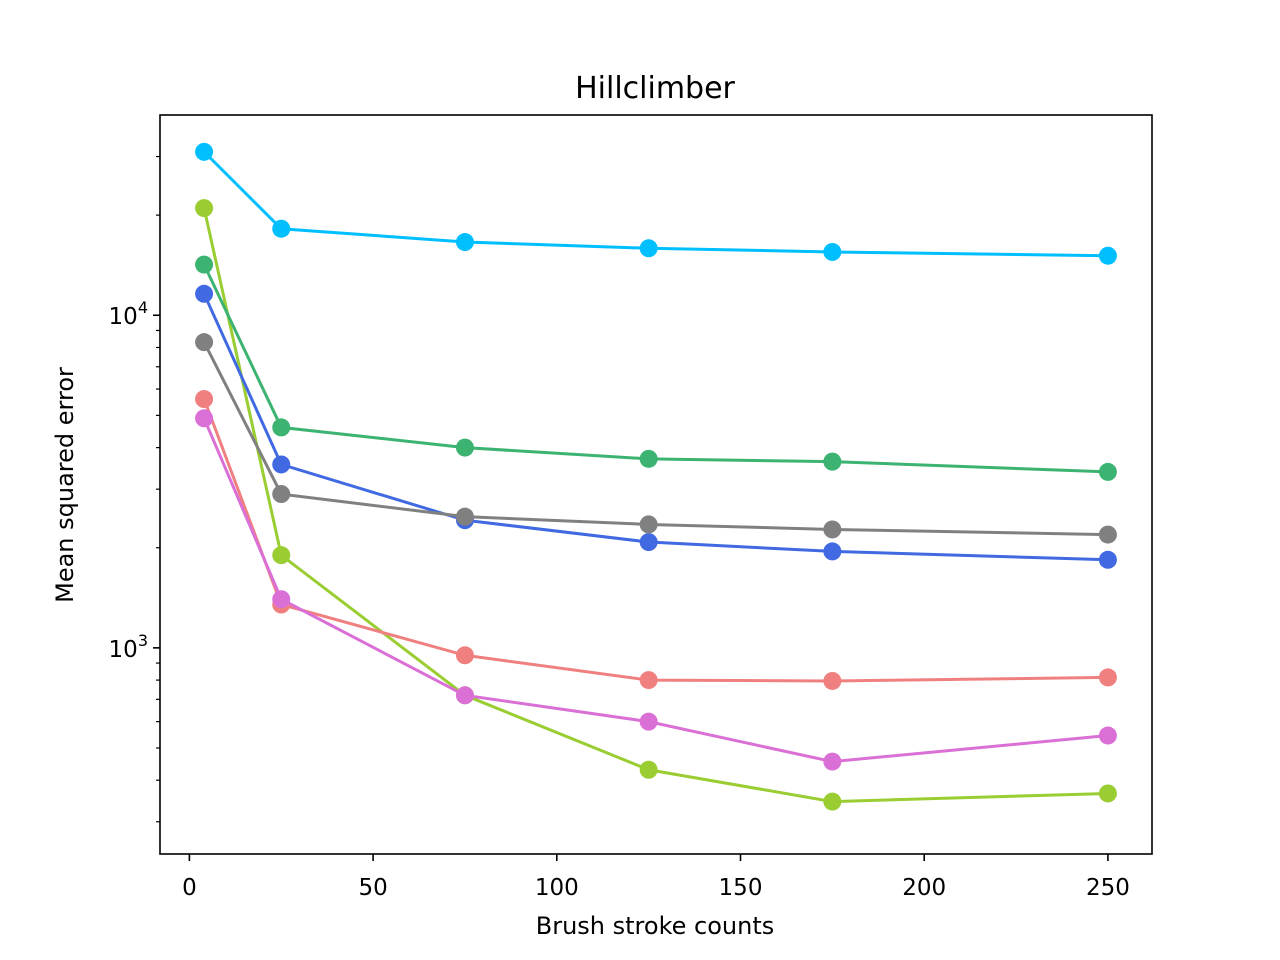  I want to click on y-tick-label: 10³, so click(128, 647).